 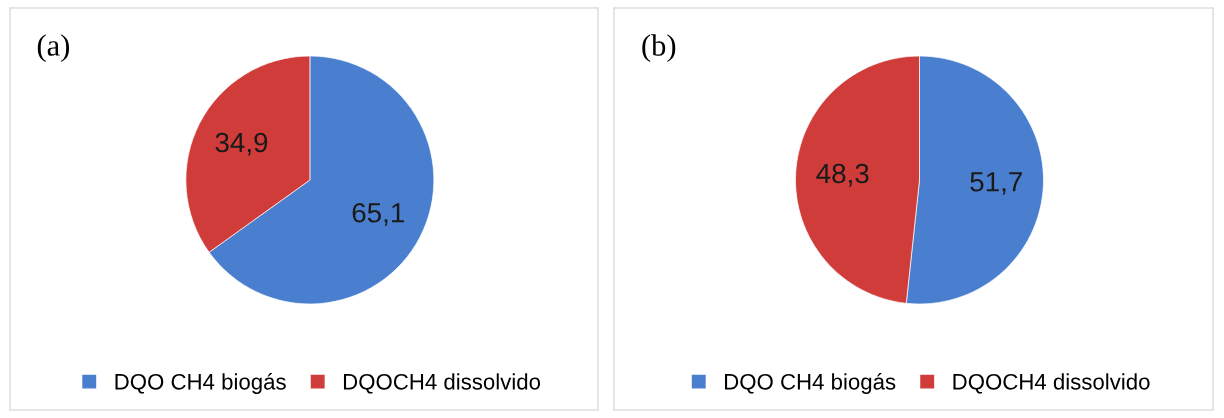 What do you see at coordinates (53, 48) in the screenshot?
I see `chart-title: (a)` at bounding box center [53, 48].